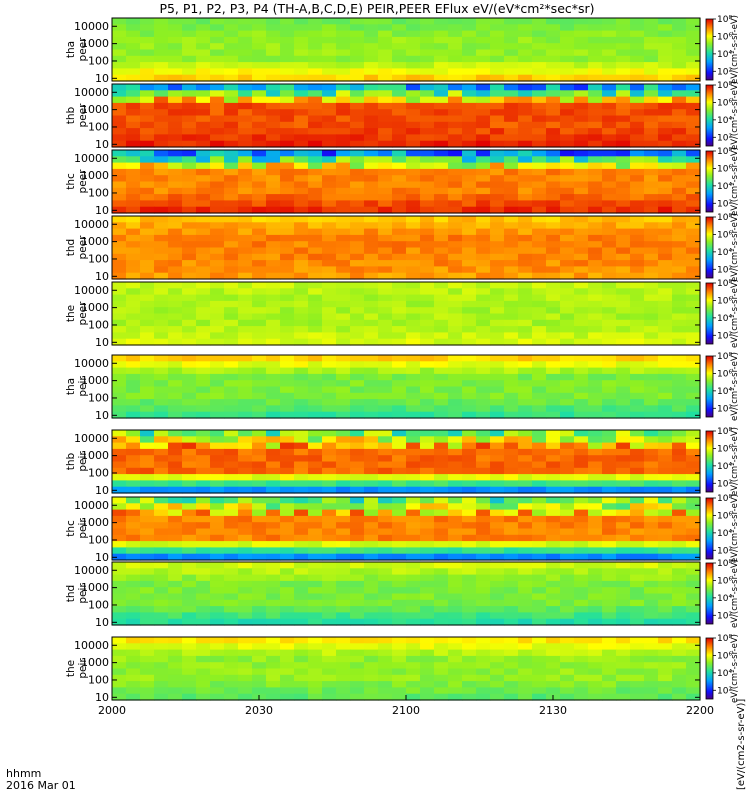 This screenshot has width=750, height=804. What do you see at coordinates (735, 386) in the screenshot?
I see `colorbar-title: eV/(cm²-s-sr-eV)` at bounding box center [735, 386].